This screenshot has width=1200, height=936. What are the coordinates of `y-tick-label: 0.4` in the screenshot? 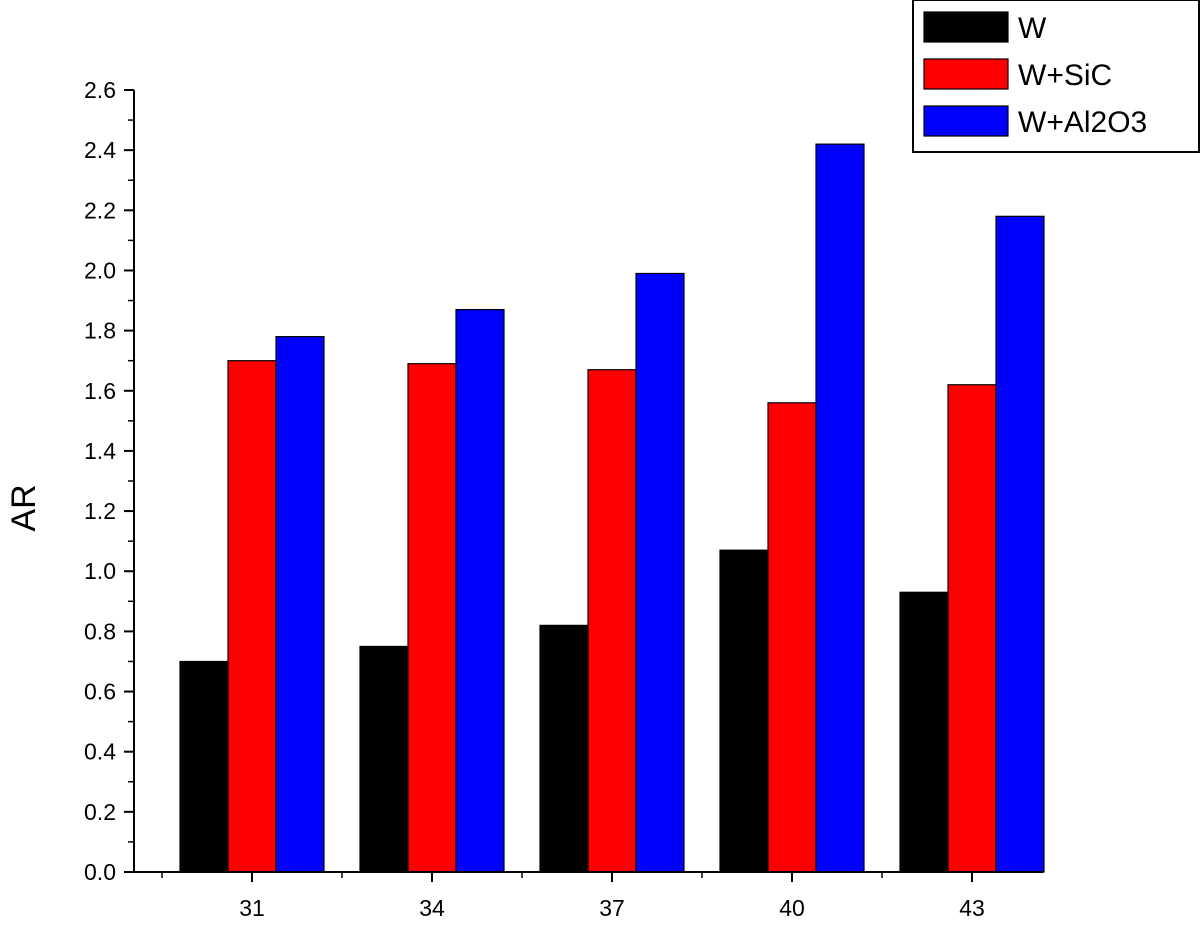 It's located at (100, 752).